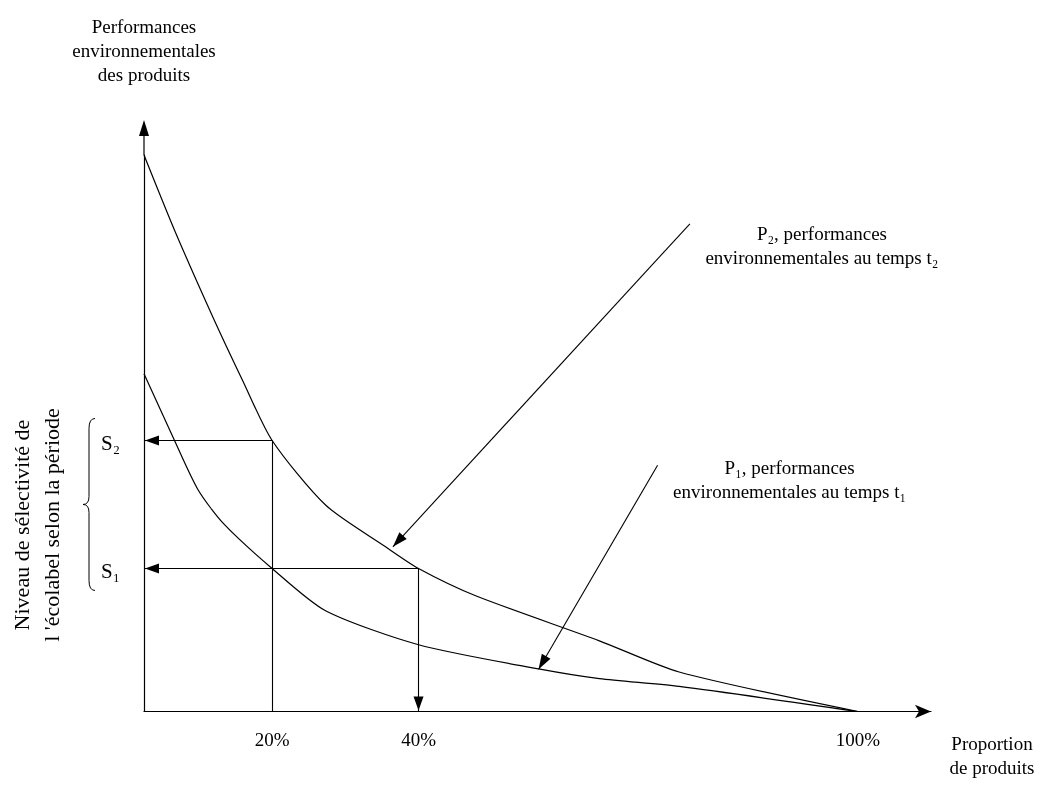 The width and height of the screenshot is (1053, 789). Describe the element at coordinates (144, 50) in the screenshot. I see `y-axis-title: Performances environnementales des produits` at that location.